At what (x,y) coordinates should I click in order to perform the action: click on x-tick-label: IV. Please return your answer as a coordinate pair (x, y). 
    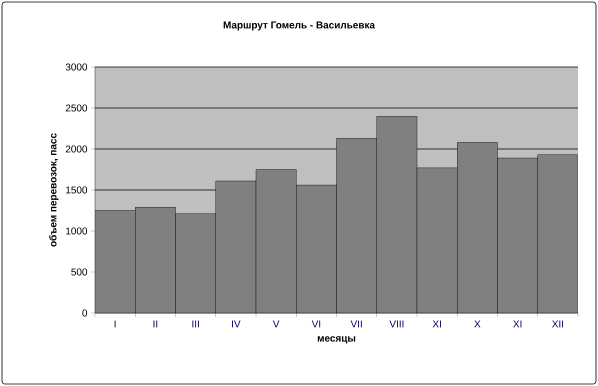
    Looking at the image, I should click on (236, 324).